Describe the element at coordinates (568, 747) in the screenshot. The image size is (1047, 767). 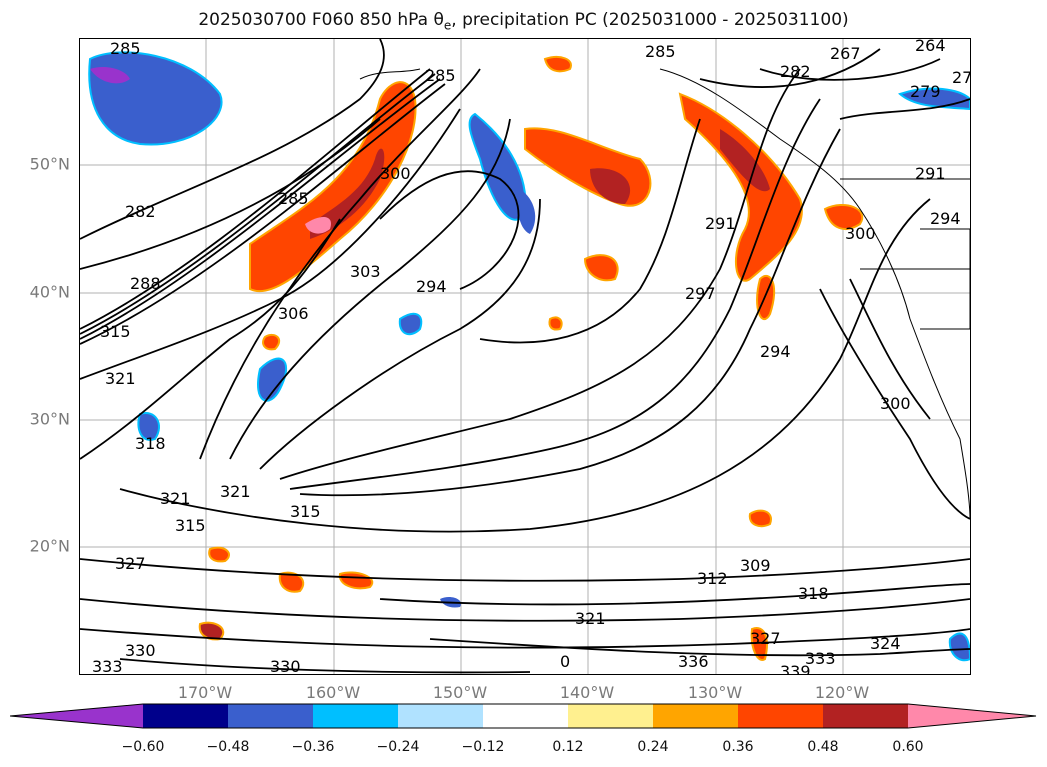
I see `colorbar-tick: 0.12` at that location.